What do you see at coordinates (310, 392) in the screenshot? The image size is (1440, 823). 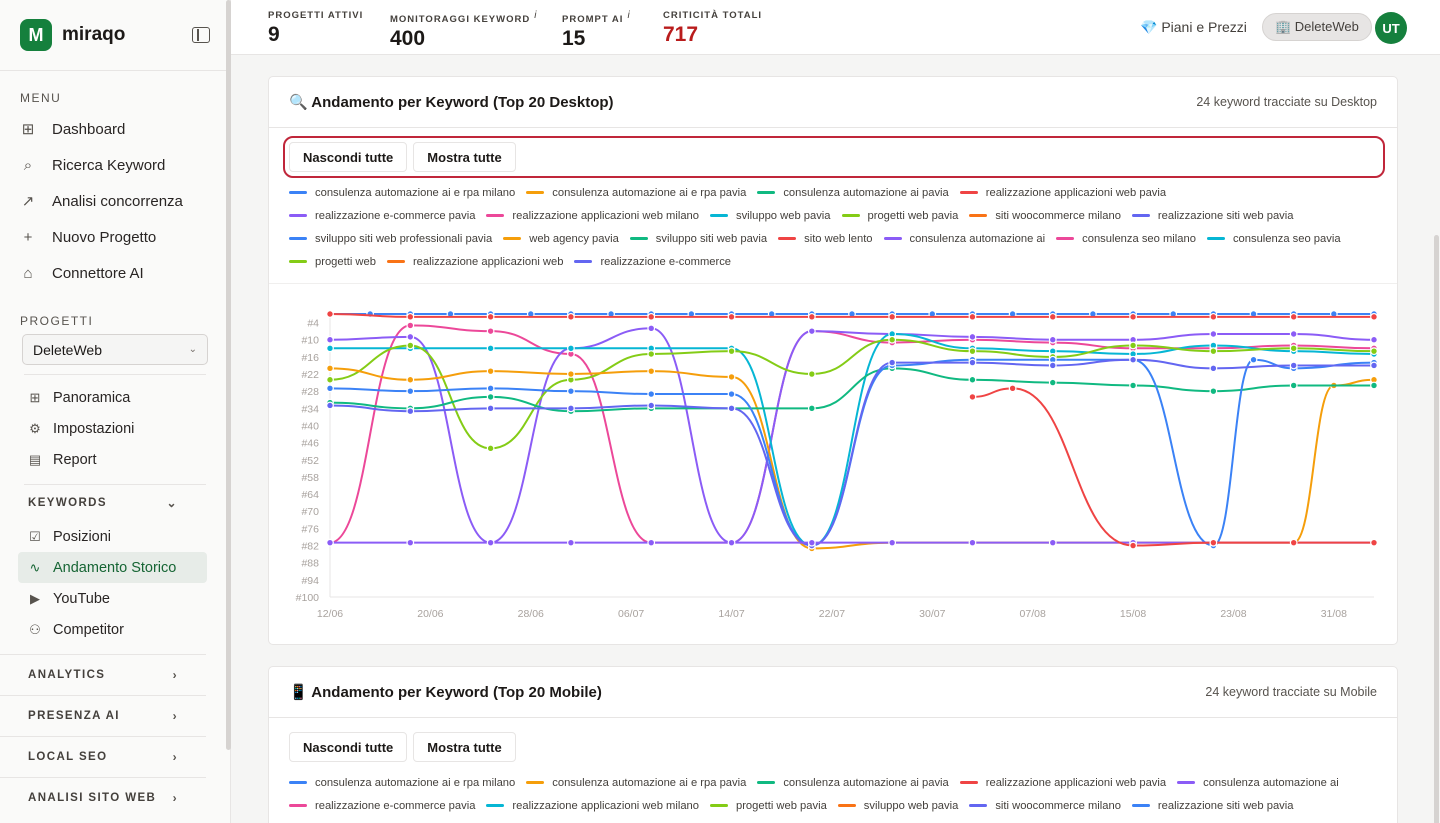 I see `y-tick-label: #28` at bounding box center [310, 392].